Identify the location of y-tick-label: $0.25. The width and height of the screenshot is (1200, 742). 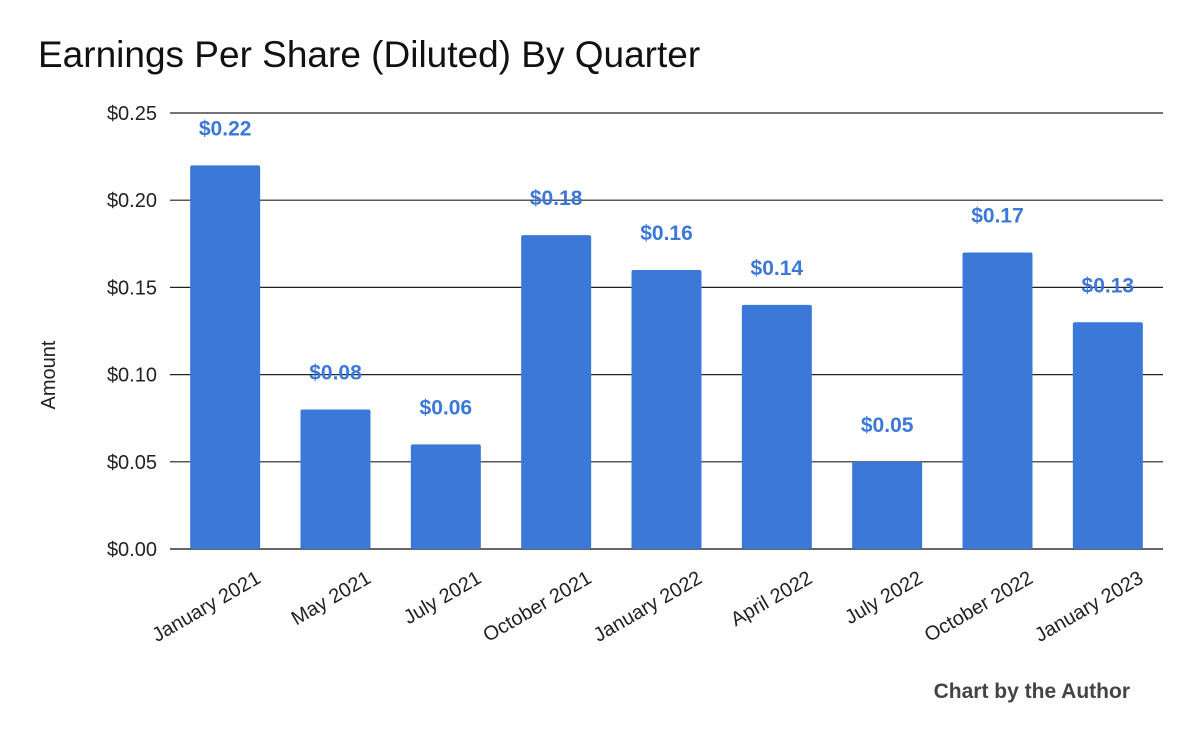
(132, 114).